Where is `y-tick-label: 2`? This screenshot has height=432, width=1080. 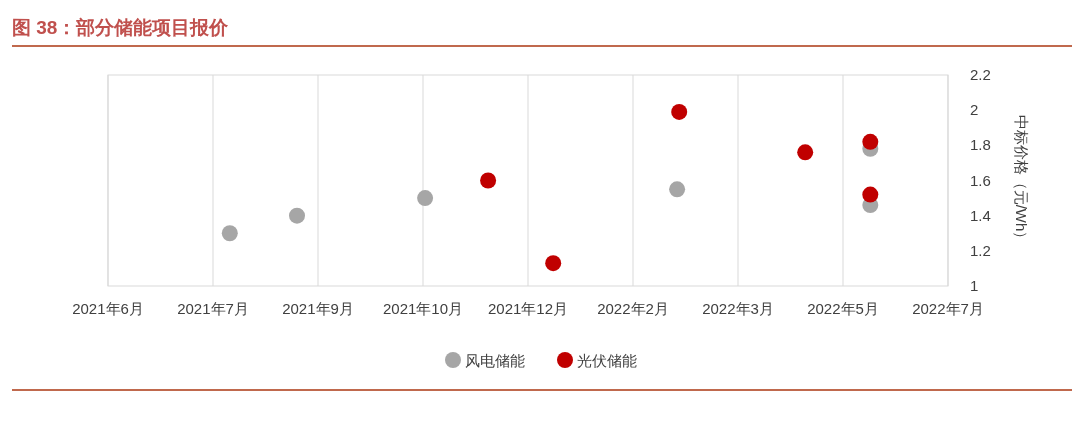
y-tick-label: 2 is located at coordinates (974, 110).